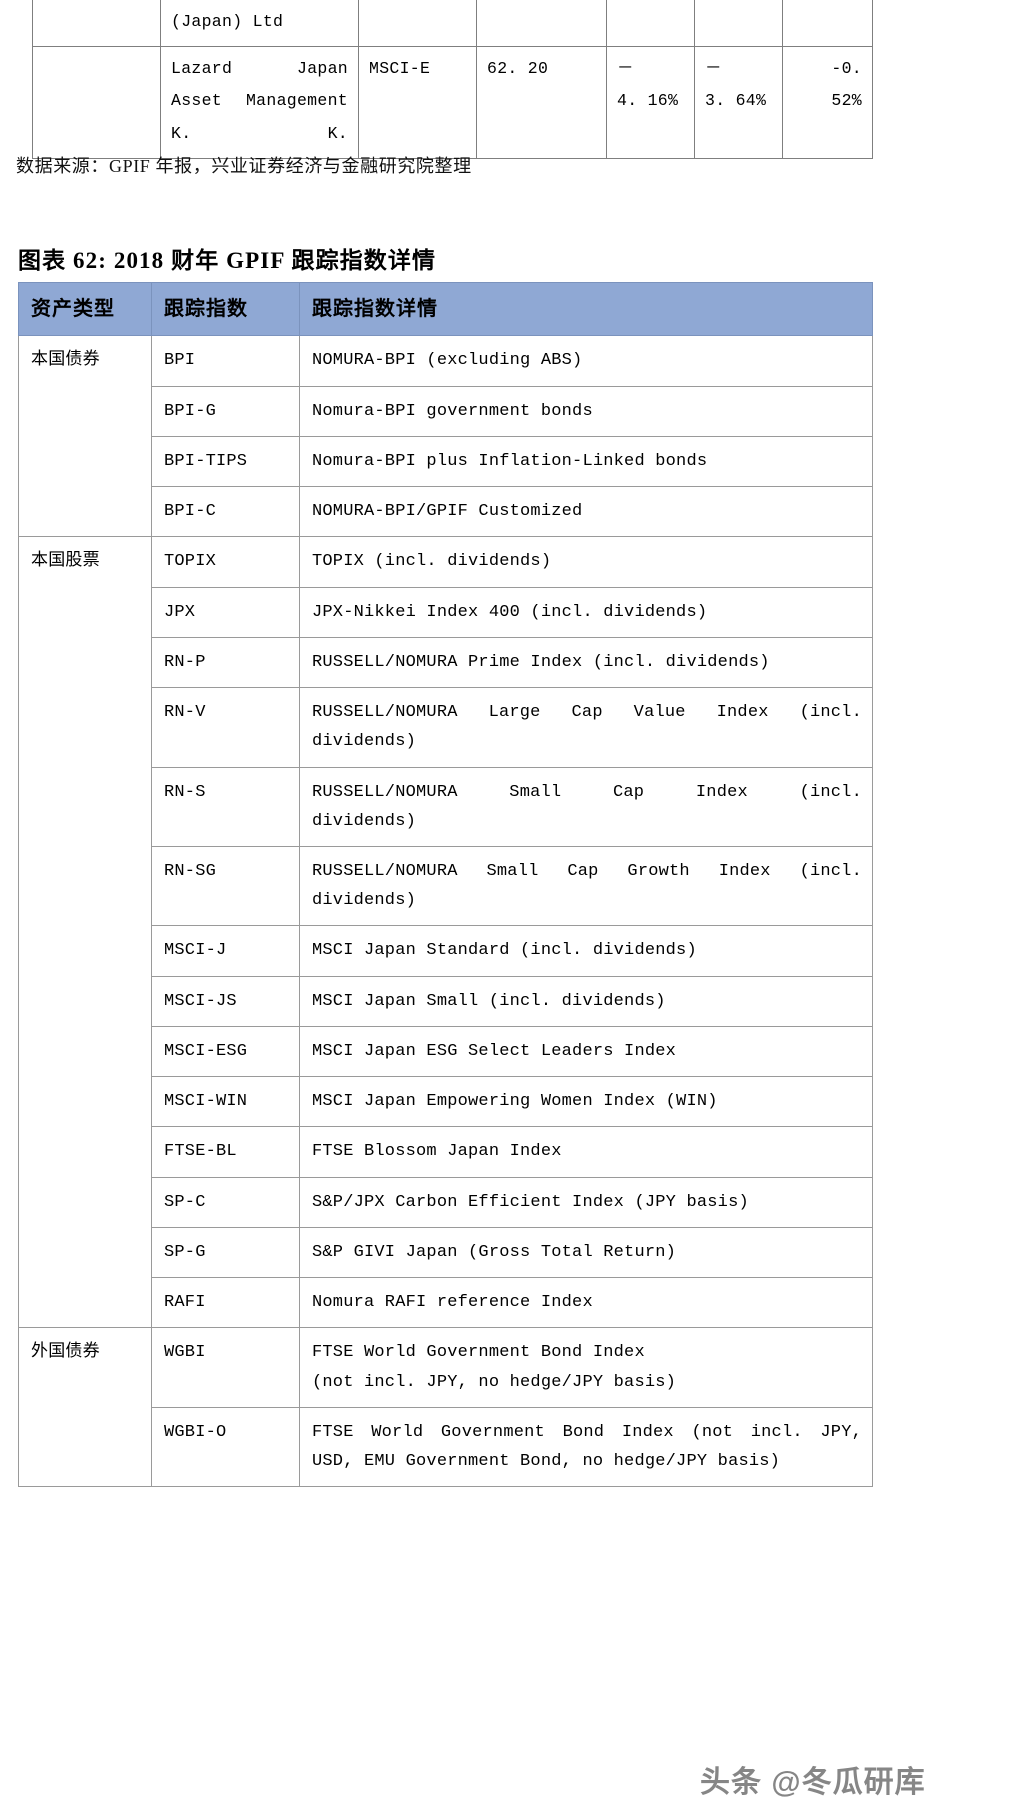 The height and width of the screenshot is (1816, 1036). Describe the element at coordinates (225, 1252) in the screenshot. I see `cell-index-code: SP-G` at that location.